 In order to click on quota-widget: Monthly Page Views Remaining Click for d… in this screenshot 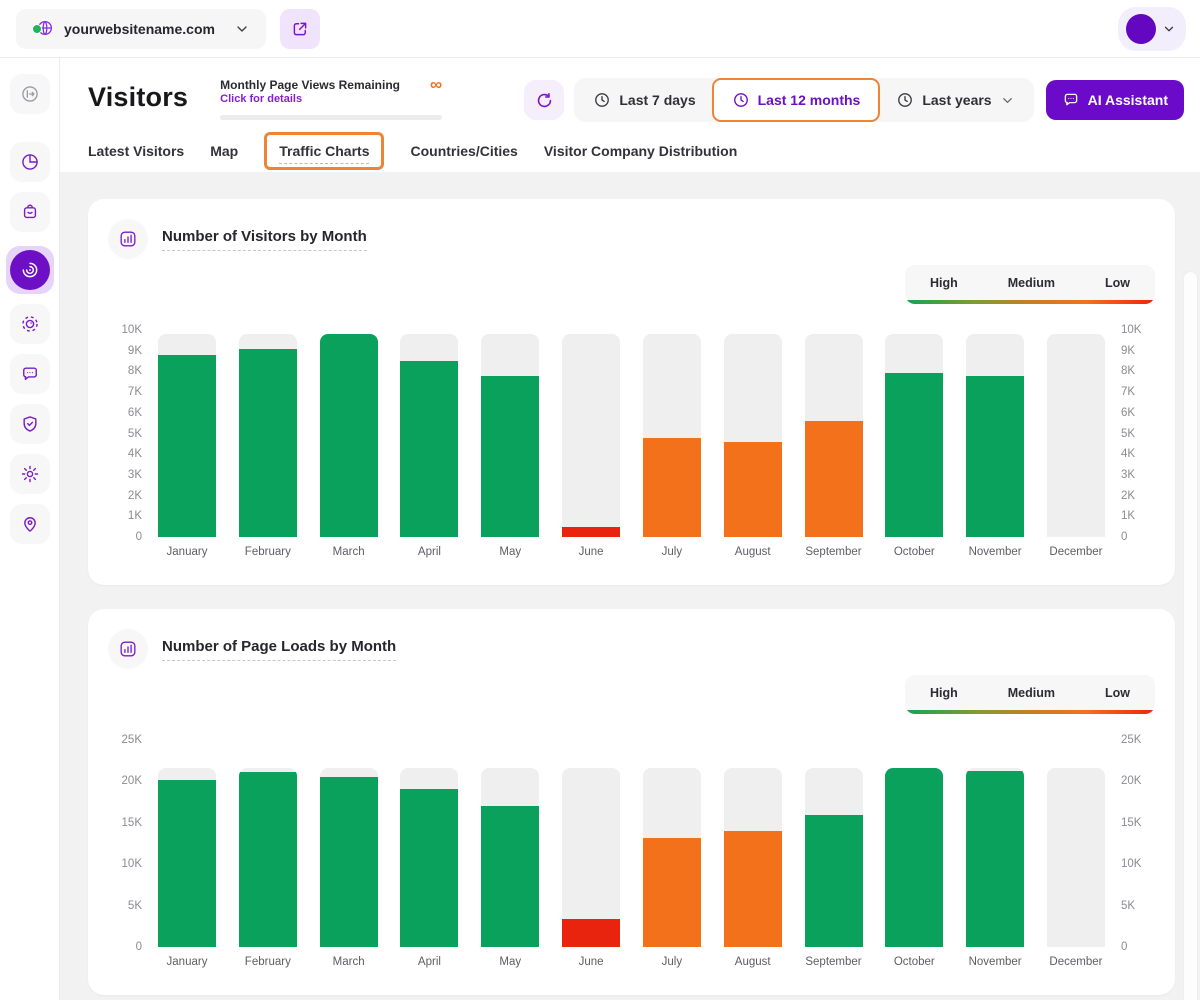, I will do `click(331, 98)`.